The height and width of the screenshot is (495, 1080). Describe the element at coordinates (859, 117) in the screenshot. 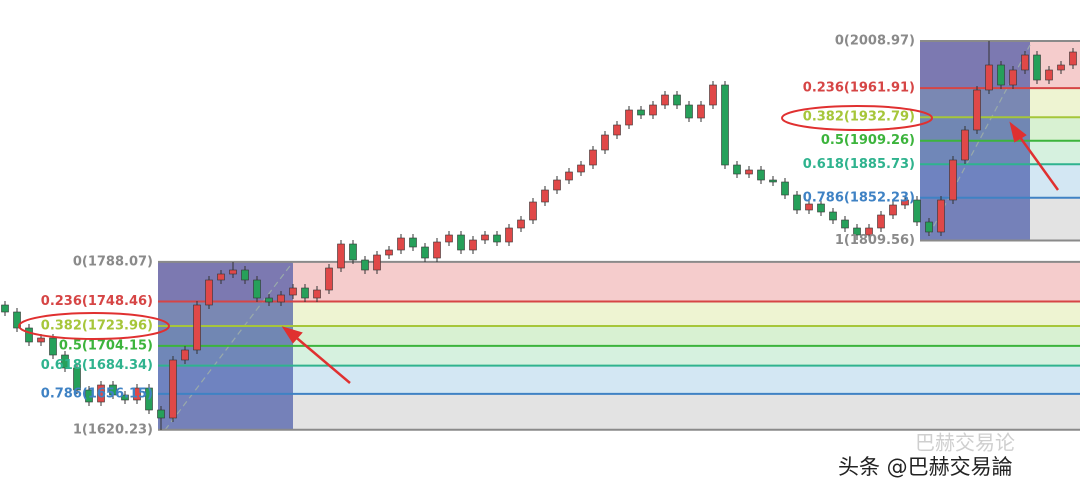

I see `fib-level-label: 0.382(1932.79)` at that location.